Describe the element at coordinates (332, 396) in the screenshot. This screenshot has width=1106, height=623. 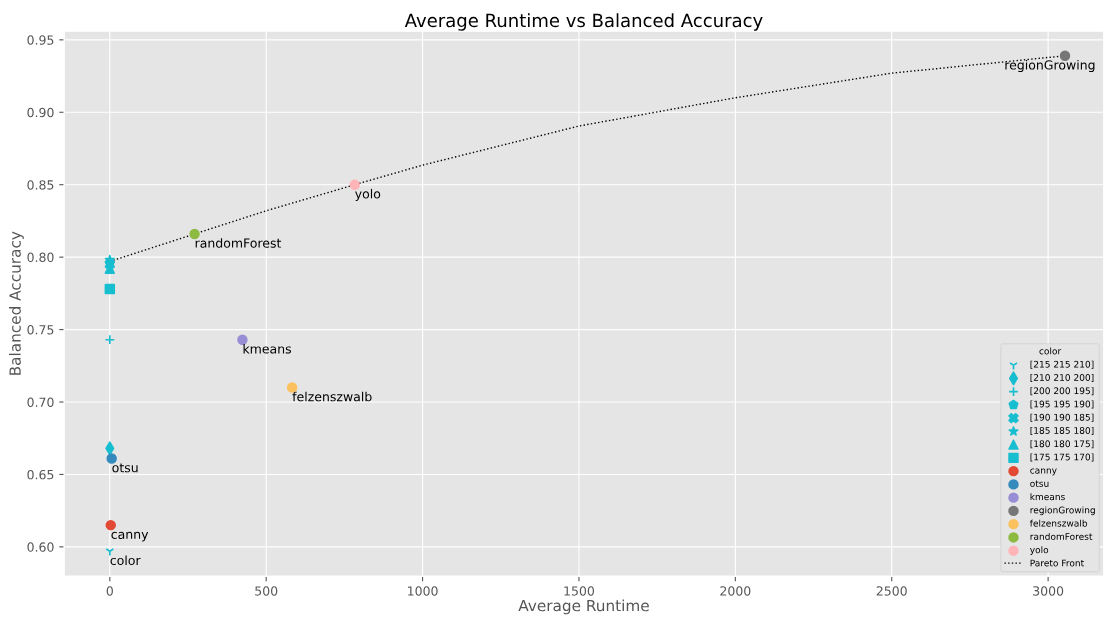
I see `annotation: felzenszwalb` at that location.